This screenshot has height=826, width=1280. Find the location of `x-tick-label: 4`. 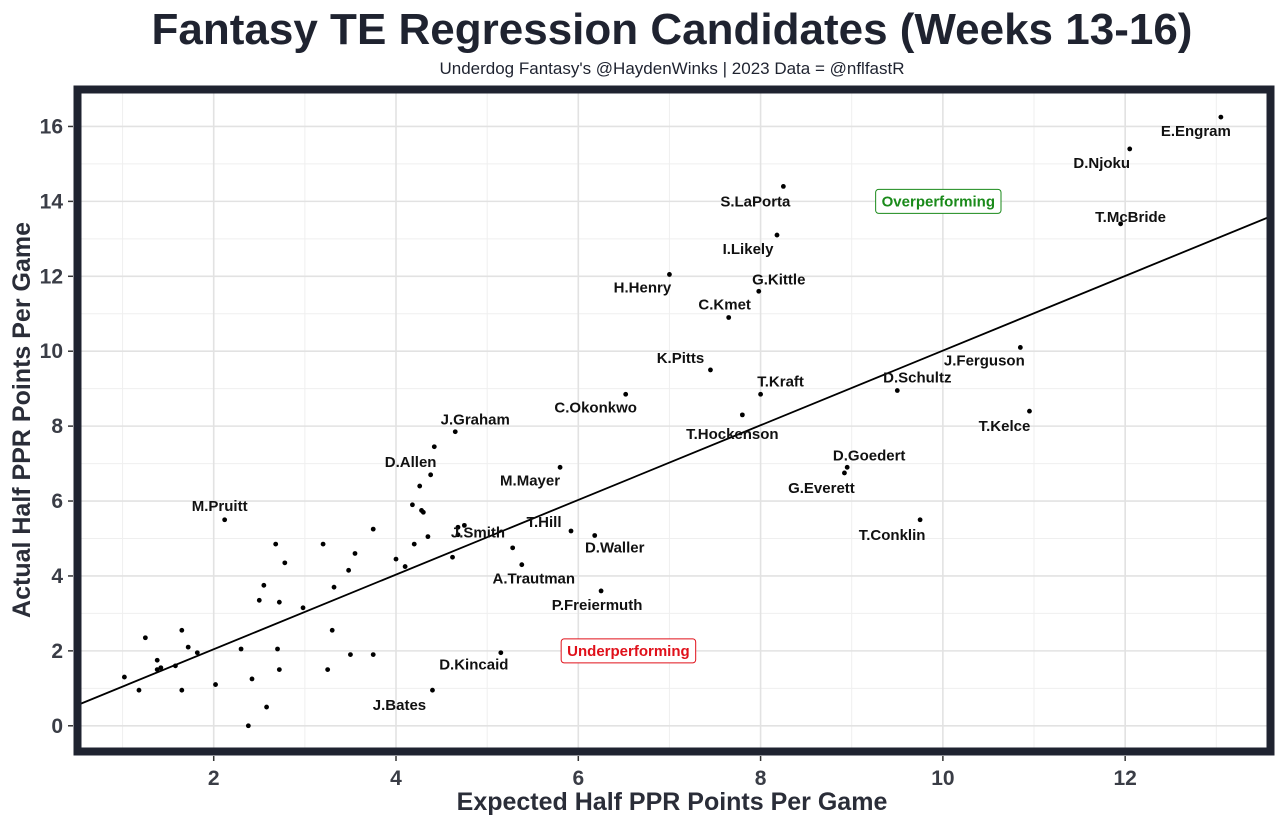

x-tick-label: 4 is located at coordinates (396, 778).